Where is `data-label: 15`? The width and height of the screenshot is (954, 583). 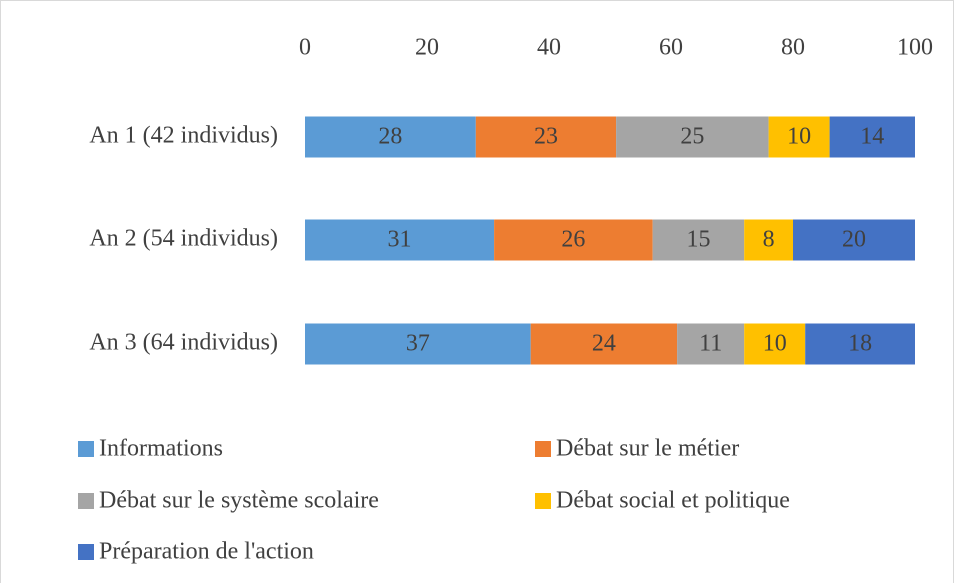 data-label: 15 is located at coordinates (698, 240).